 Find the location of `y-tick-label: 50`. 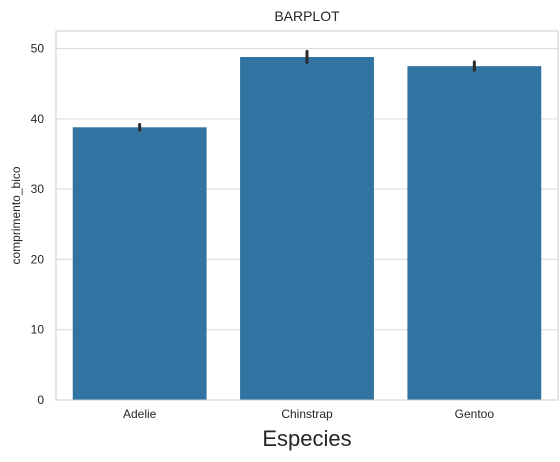

y-tick-label: 50 is located at coordinates (38, 49).